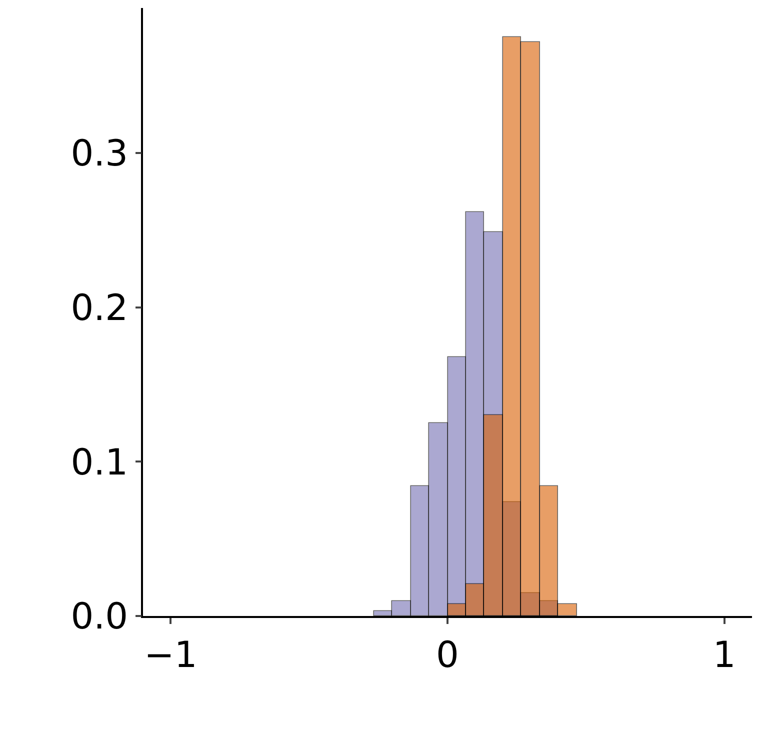 The height and width of the screenshot is (733, 760). Describe the element at coordinates (99, 154) in the screenshot. I see `y-tick-label: 0.3` at that location.